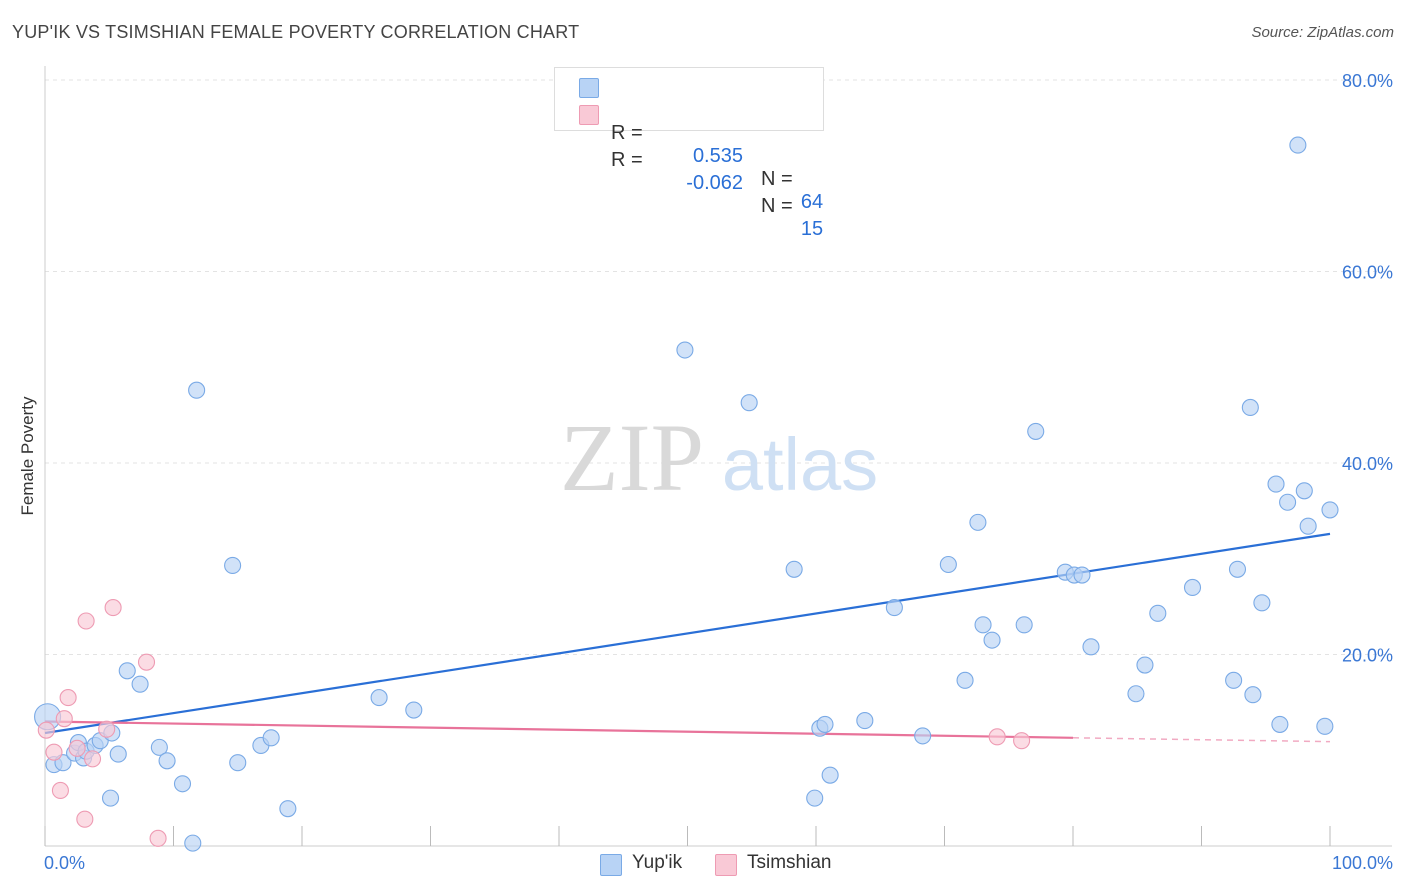  I want to click on x-tick-label: 100.0%, so click(1362, 863).